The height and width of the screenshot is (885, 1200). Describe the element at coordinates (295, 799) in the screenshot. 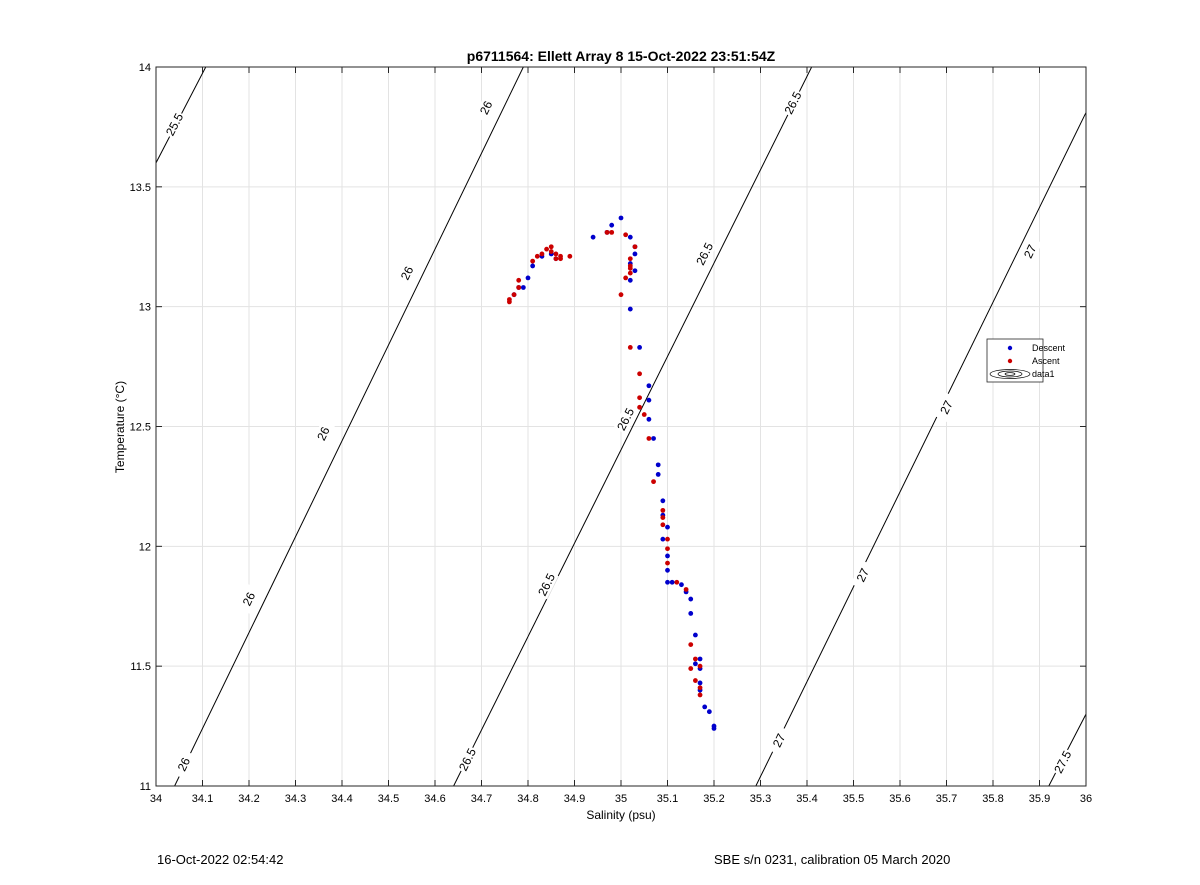

I see `x-tick-label: 34.3` at that location.